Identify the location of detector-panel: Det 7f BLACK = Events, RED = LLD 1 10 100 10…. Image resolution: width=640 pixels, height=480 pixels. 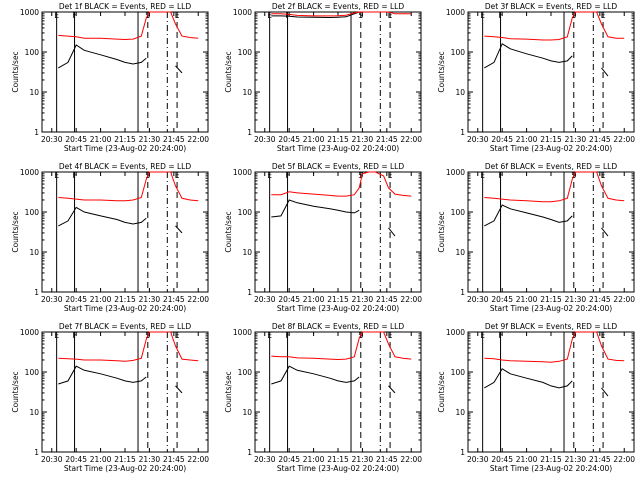
(110, 397).